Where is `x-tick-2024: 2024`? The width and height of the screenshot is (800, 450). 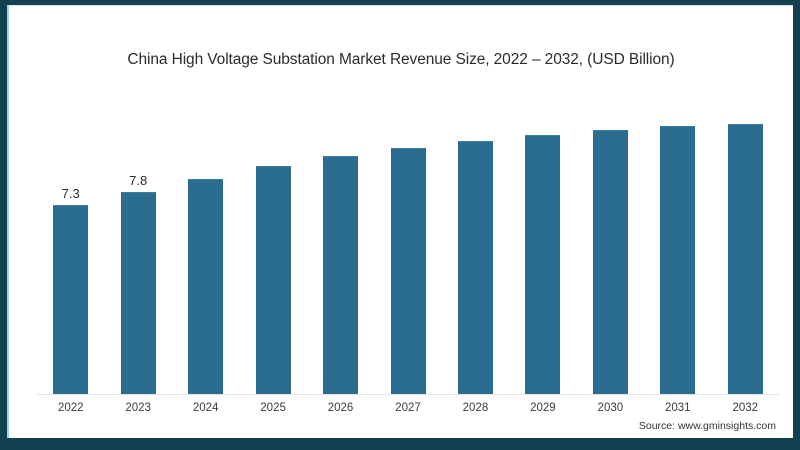
x-tick-2024: 2024 is located at coordinates (205, 408).